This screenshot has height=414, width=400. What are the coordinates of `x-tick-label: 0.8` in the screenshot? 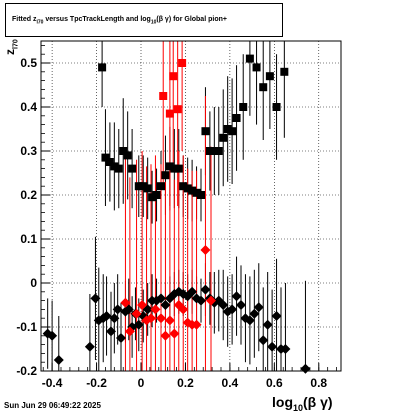 It's located at (318, 383).